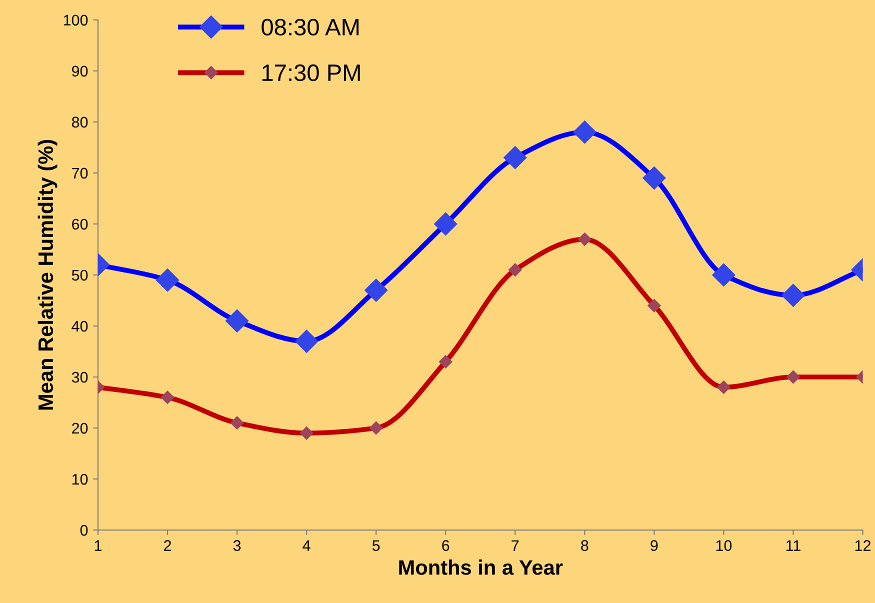 This screenshot has width=875, height=603. What do you see at coordinates (98, 545) in the screenshot?
I see `x-tick-label: 1` at bounding box center [98, 545].